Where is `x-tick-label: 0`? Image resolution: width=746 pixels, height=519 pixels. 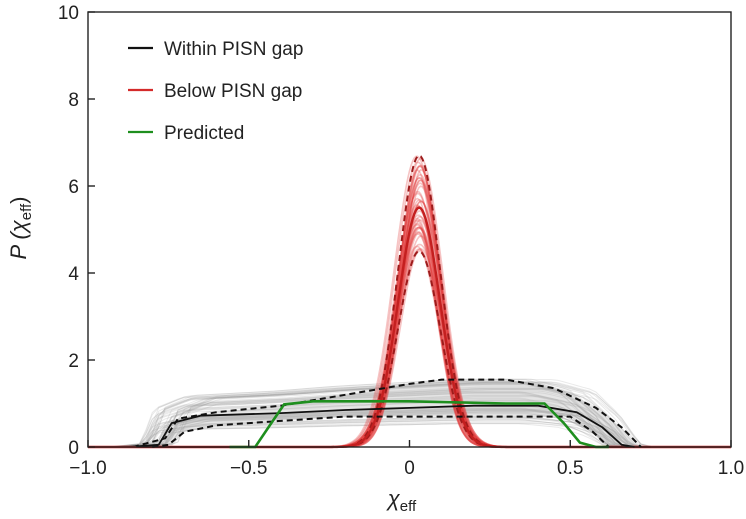
x-tick-label: 0 is located at coordinates (409, 468).